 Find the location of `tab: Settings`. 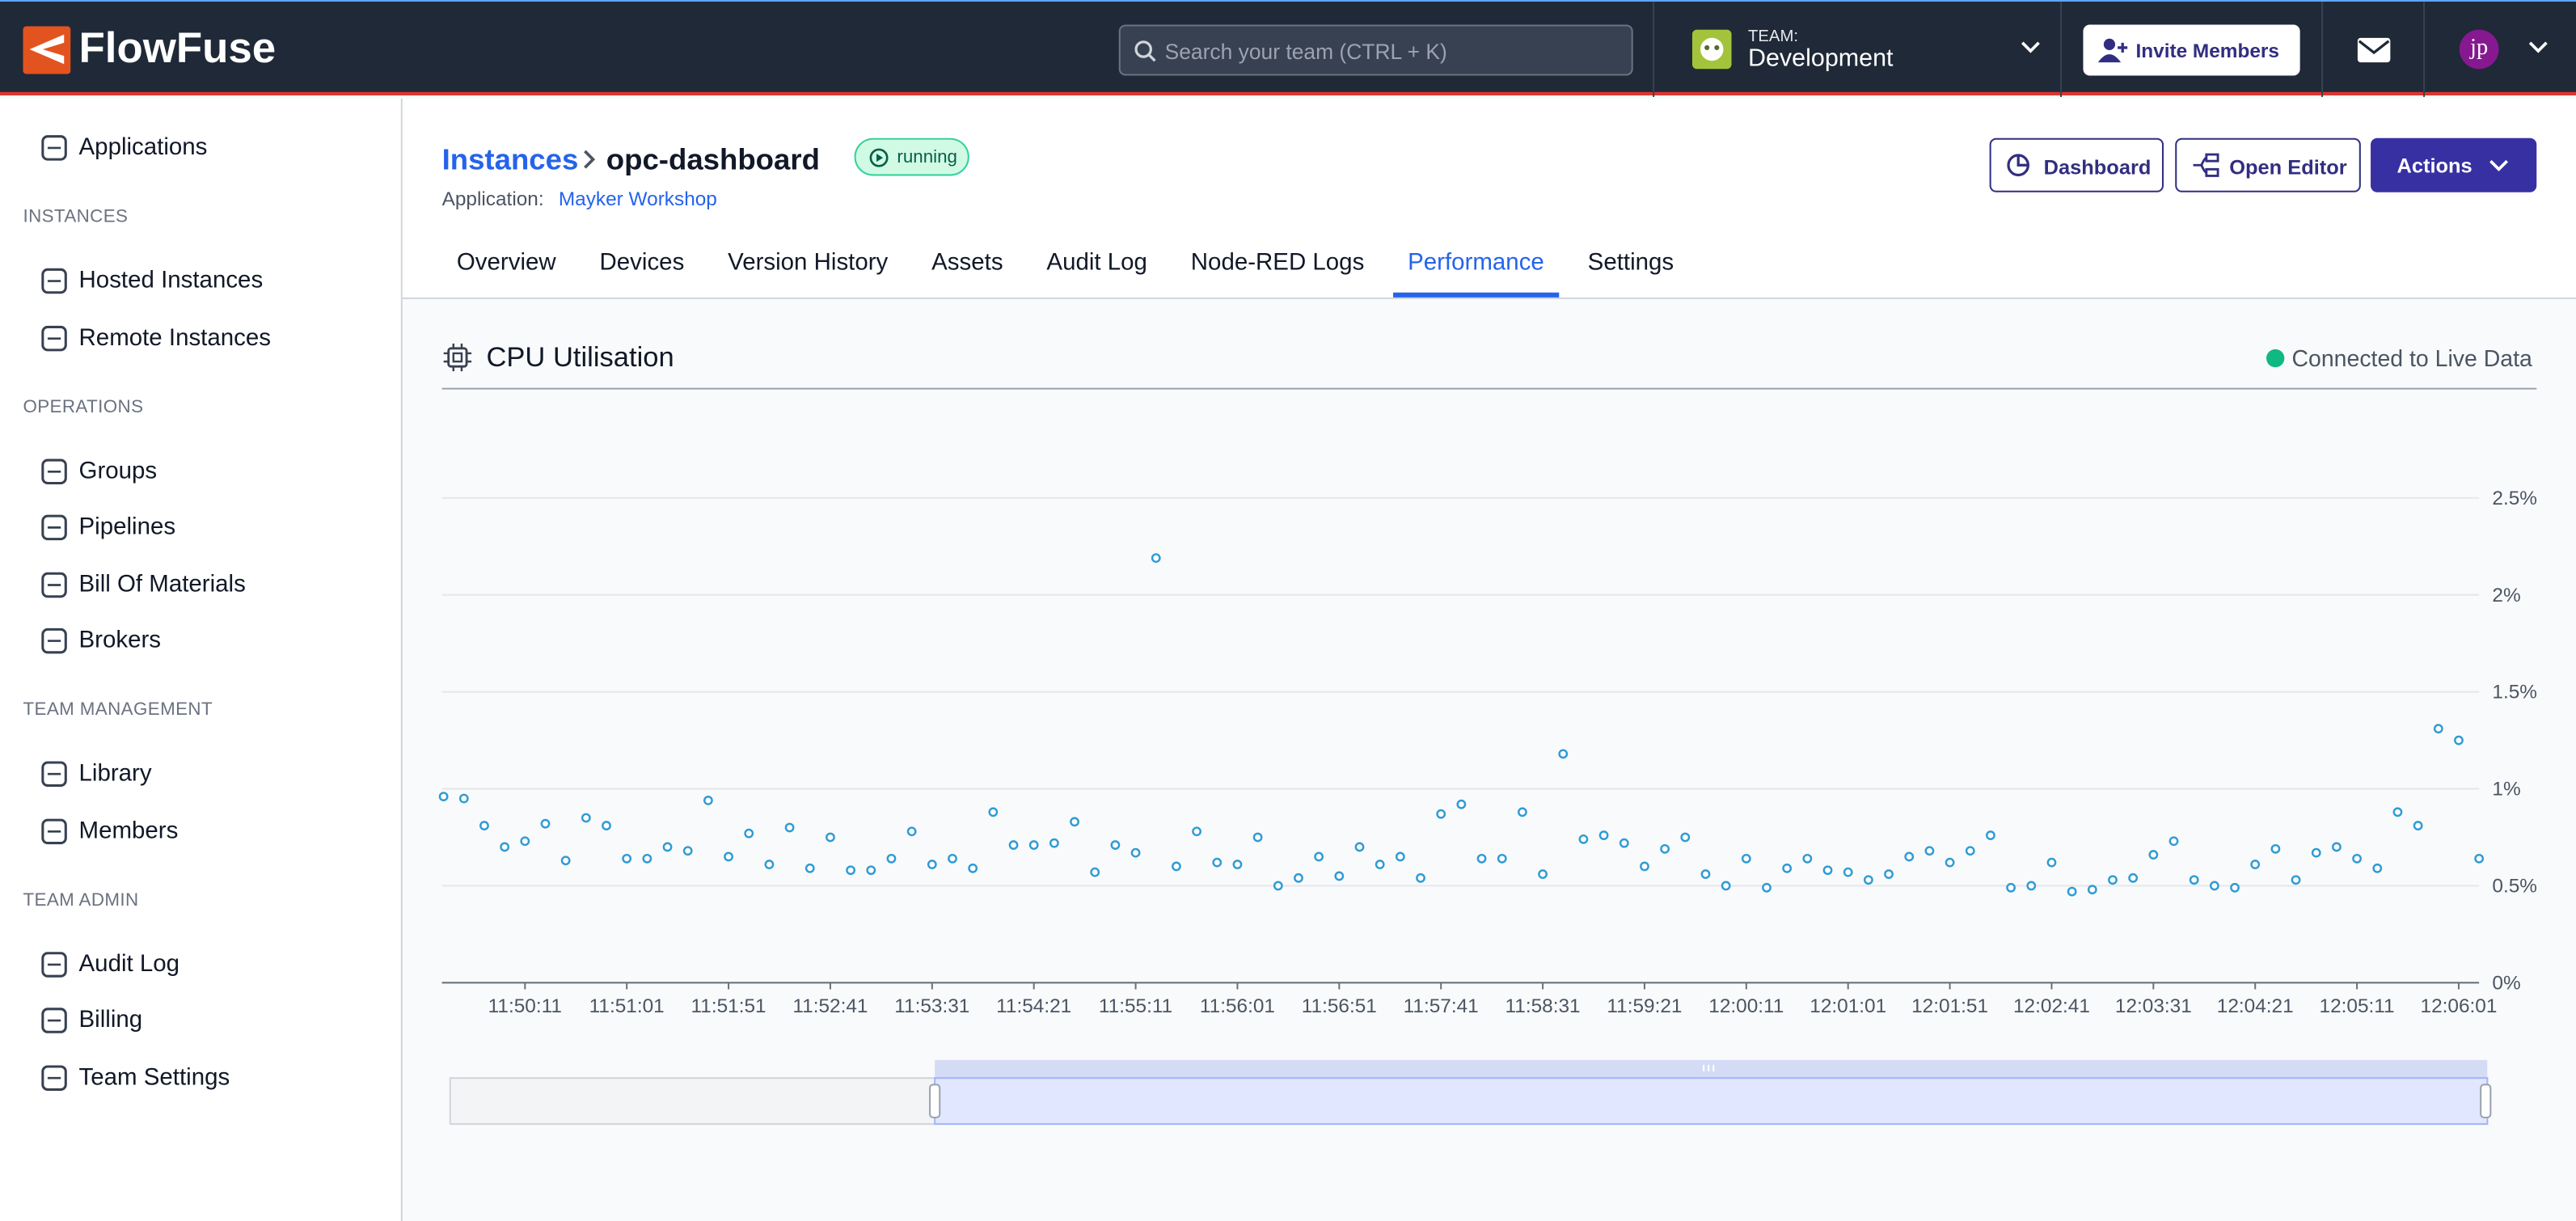

tab: Settings is located at coordinates (1630, 263).